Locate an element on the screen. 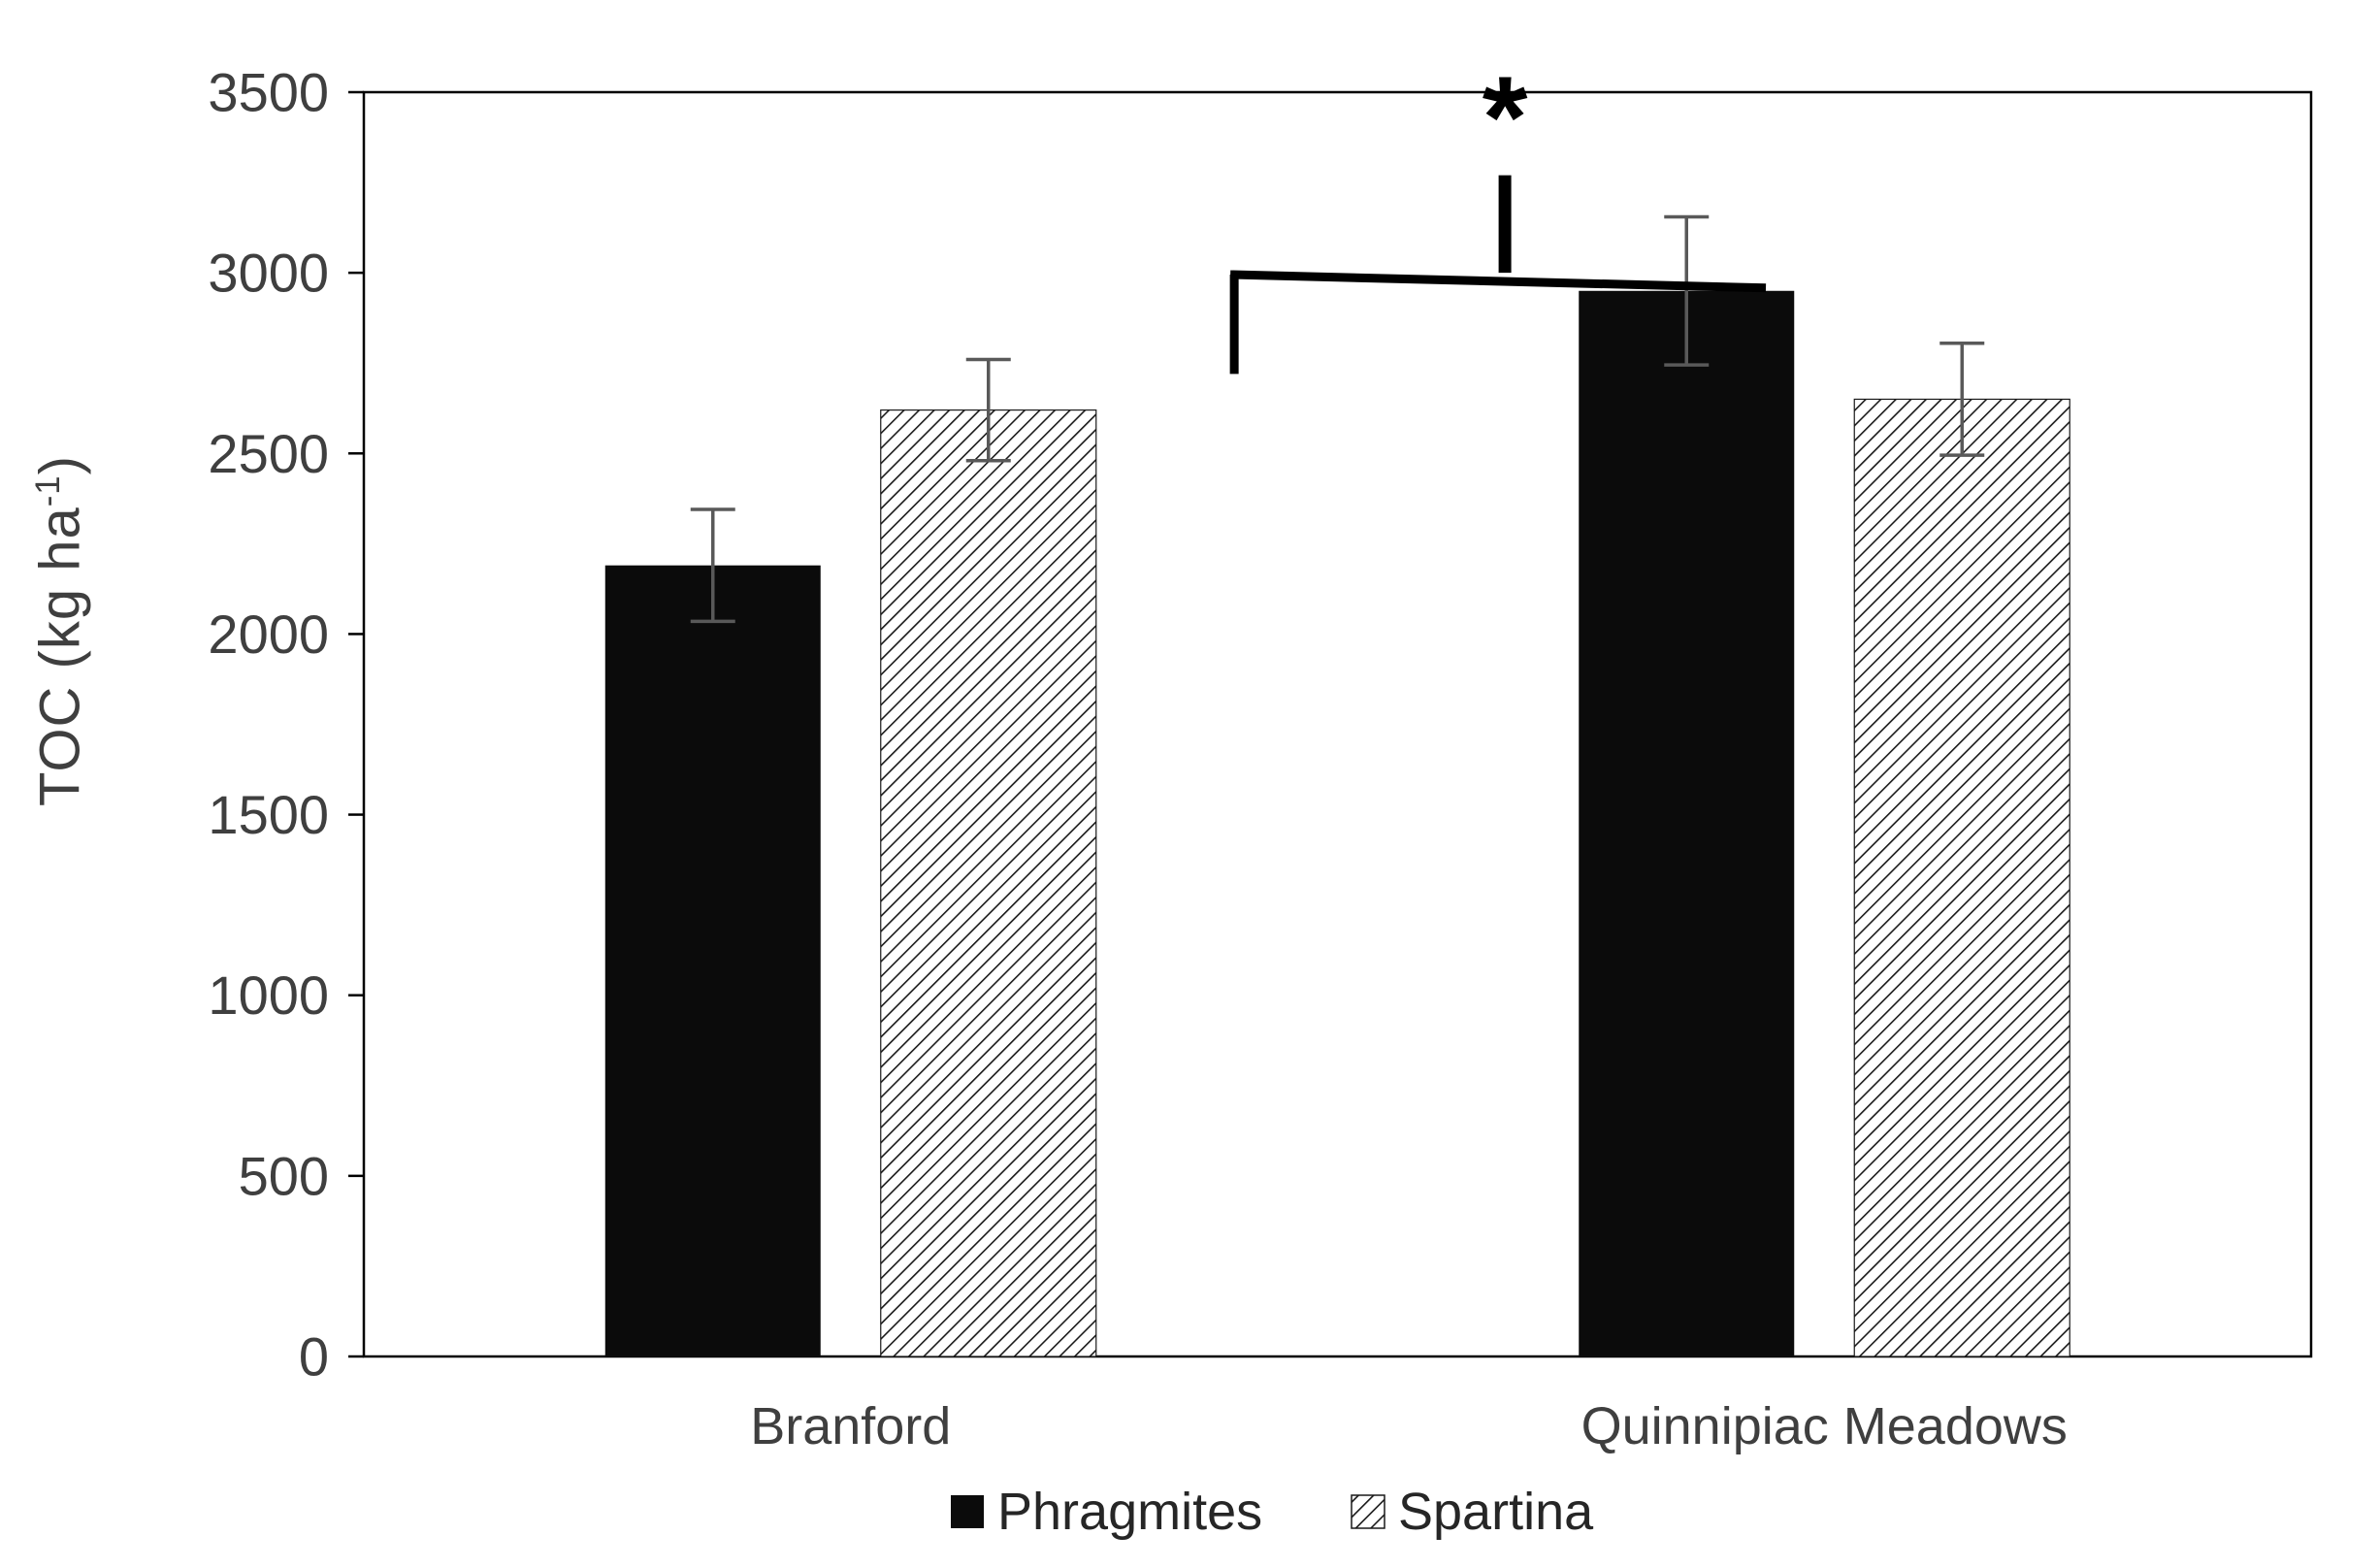 This screenshot has height=1568, width=2379. y-axis-title-text: TOC (kg ha is located at coordinates (60, 656).